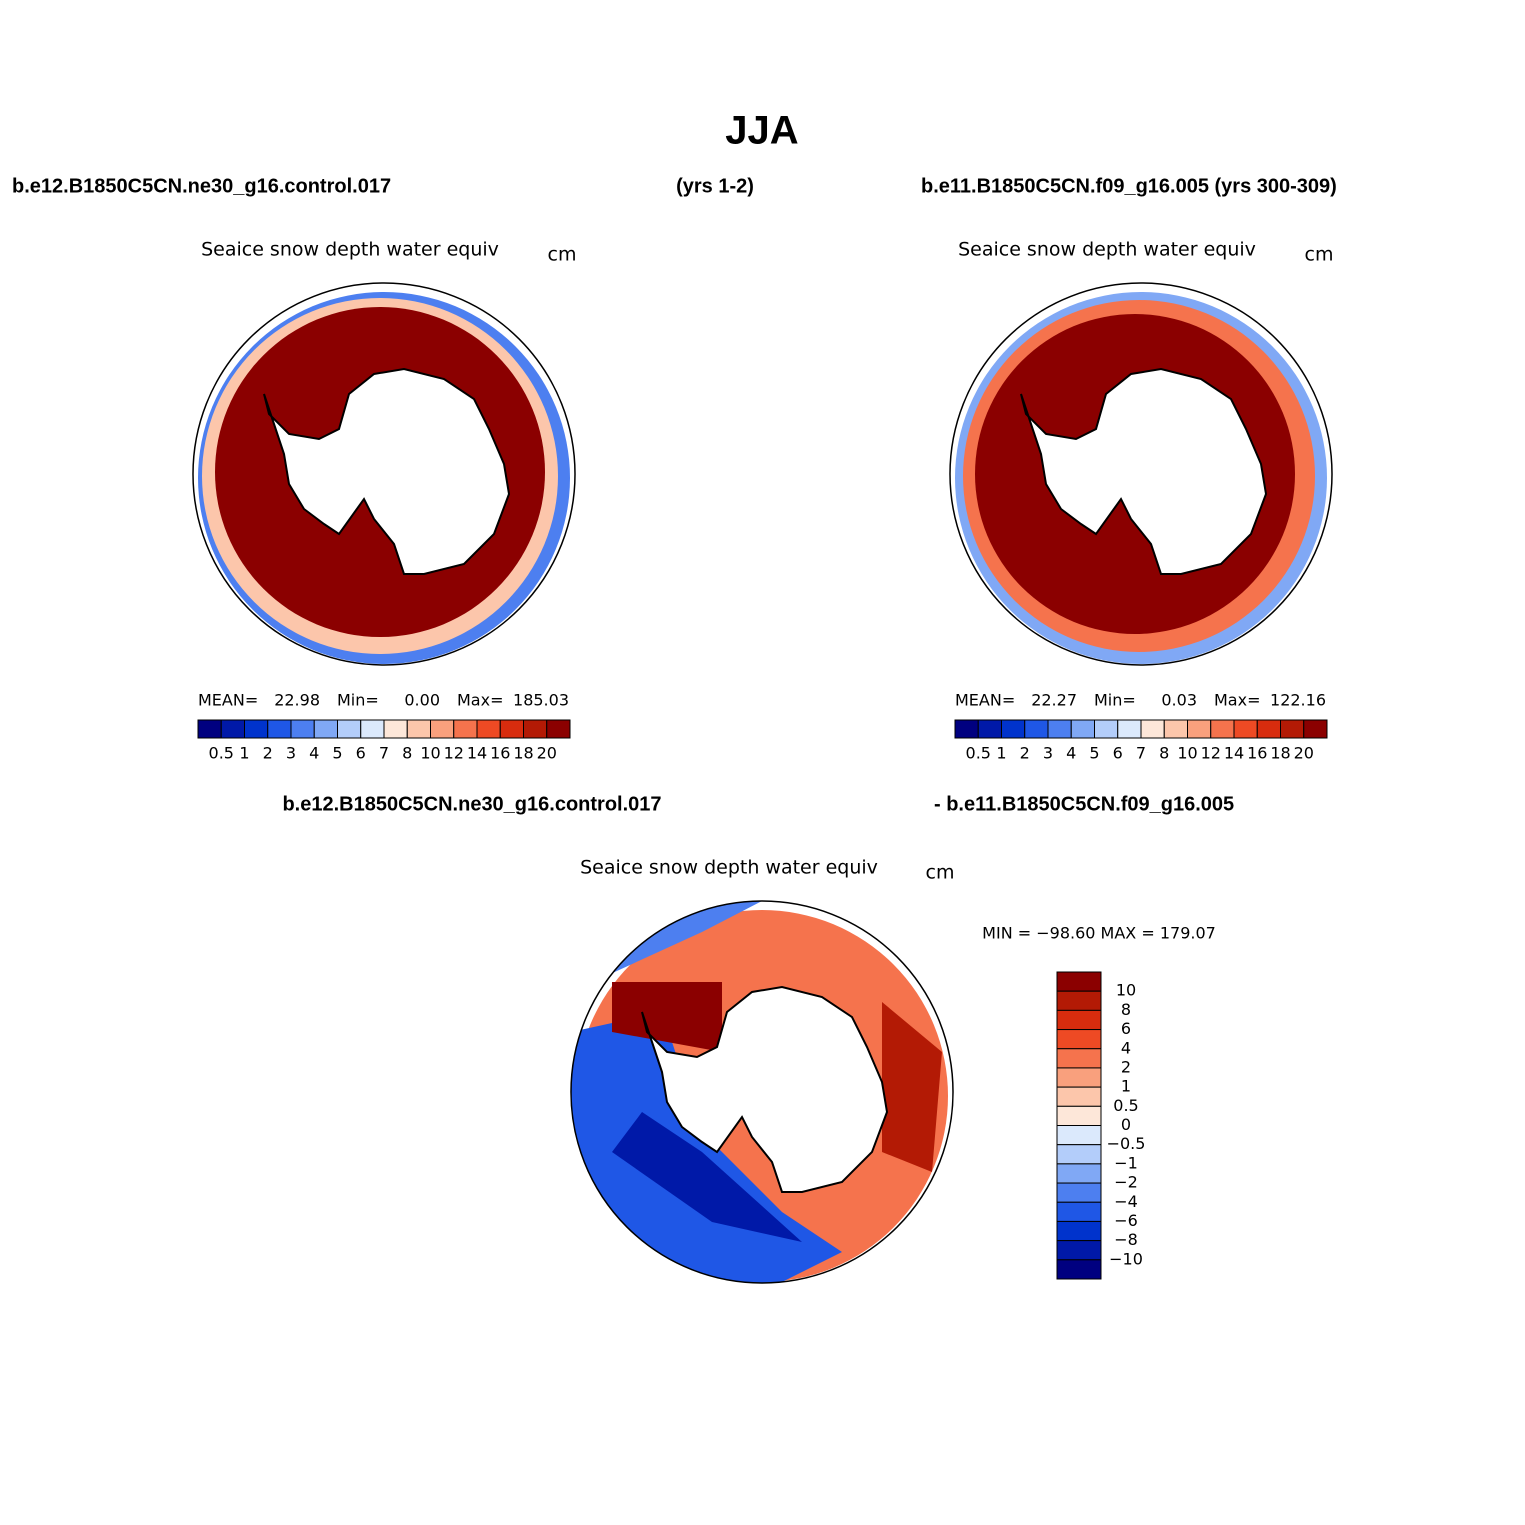 The image size is (1525, 1525). What do you see at coordinates (1126, 1143) in the screenshot?
I see `colorbar-label: −0.5` at bounding box center [1126, 1143].